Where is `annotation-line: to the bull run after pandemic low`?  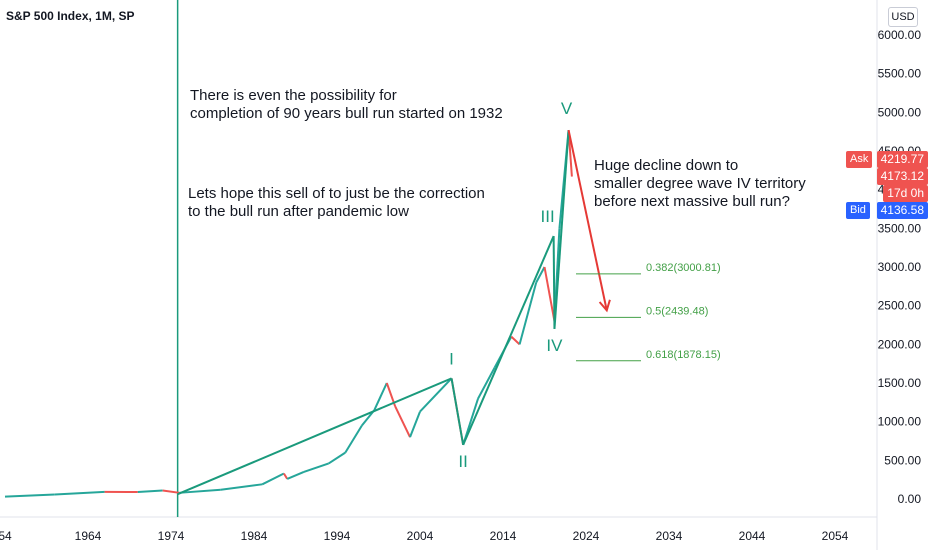
annotation-line: to the bull run after pandemic low is located at coordinates (298, 211).